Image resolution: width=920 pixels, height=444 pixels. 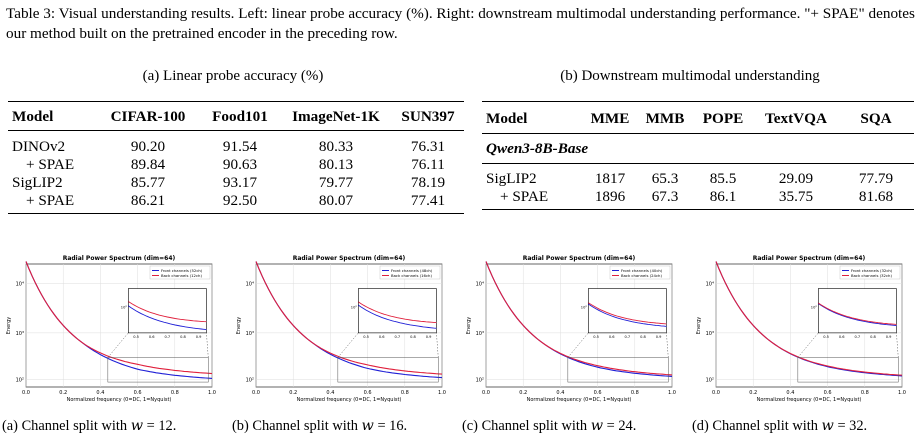 I want to click on cell-value: 93.17, so click(x=240, y=182).